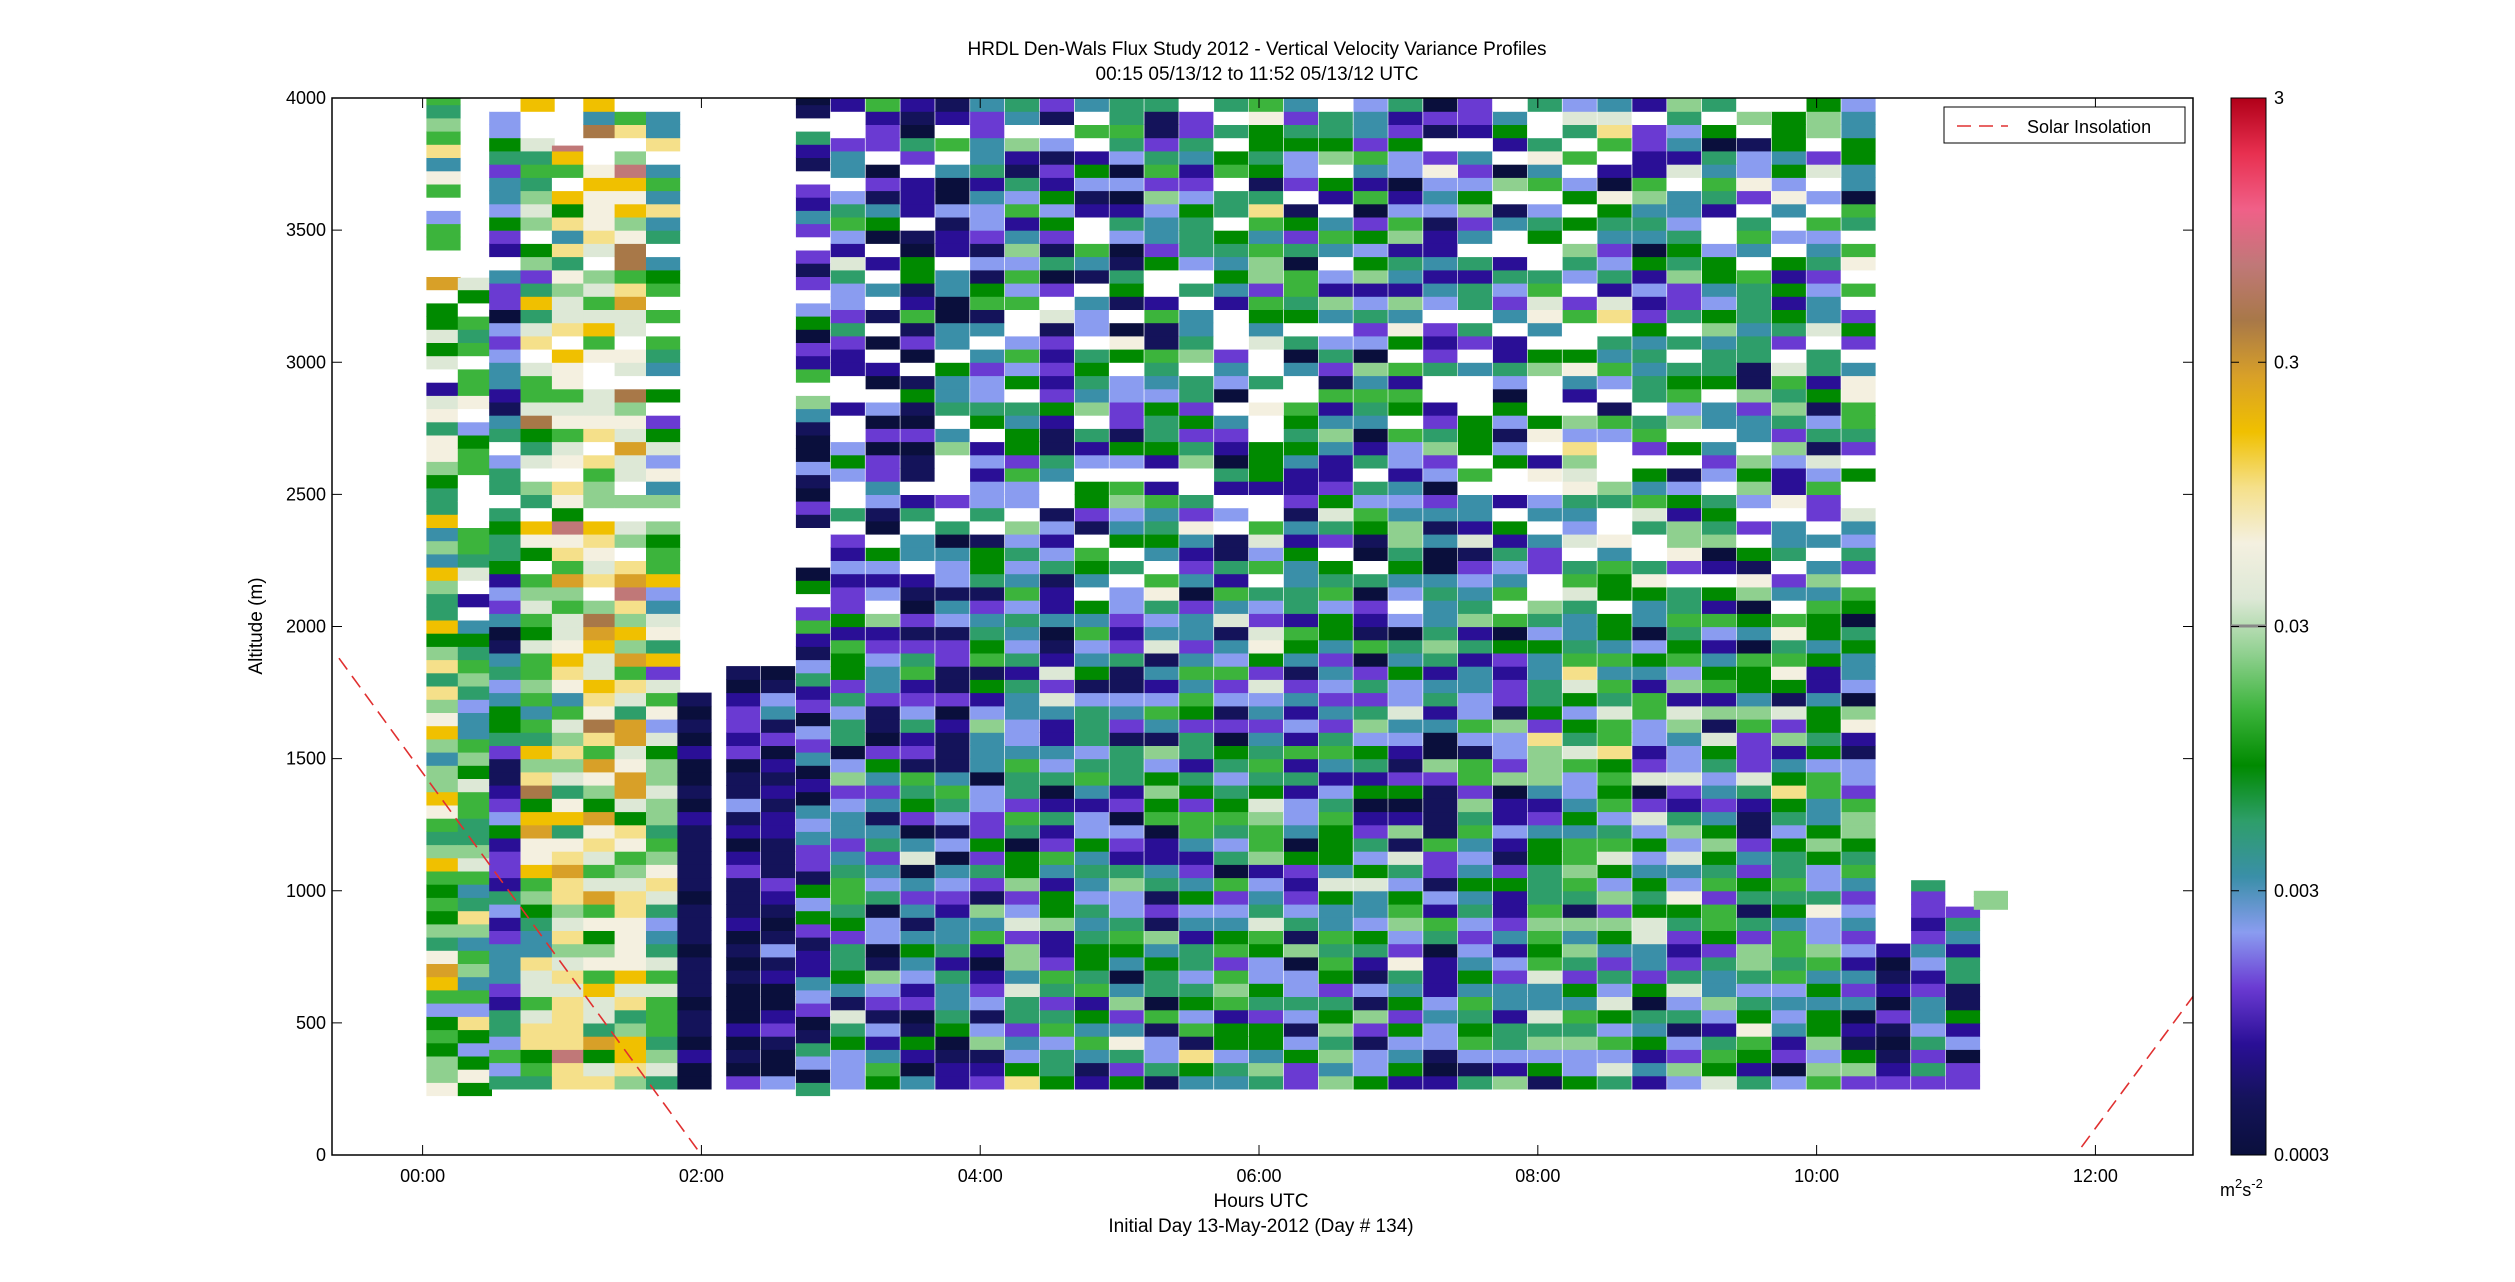  What do you see at coordinates (1258, 1176) in the screenshot?
I see `x-tick-label: 06:00` at bounding box center [1258, 1176].